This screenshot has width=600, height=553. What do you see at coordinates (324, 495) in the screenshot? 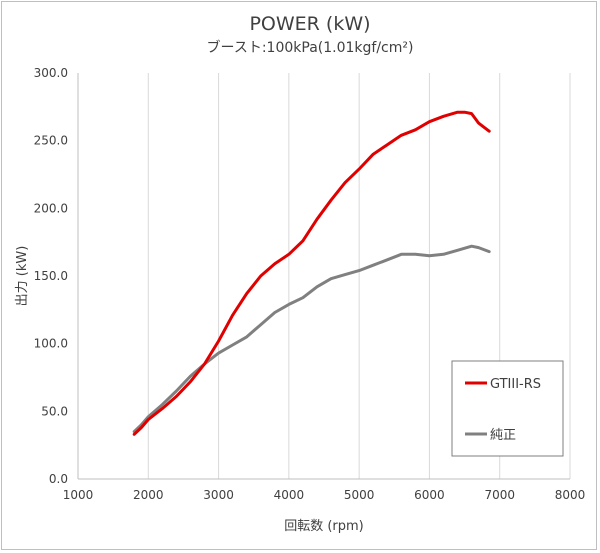
I see `x-tick-labels: 1000 2000 3000 4000 5000 6000 7000 8000` at bounding box center [324, 495].